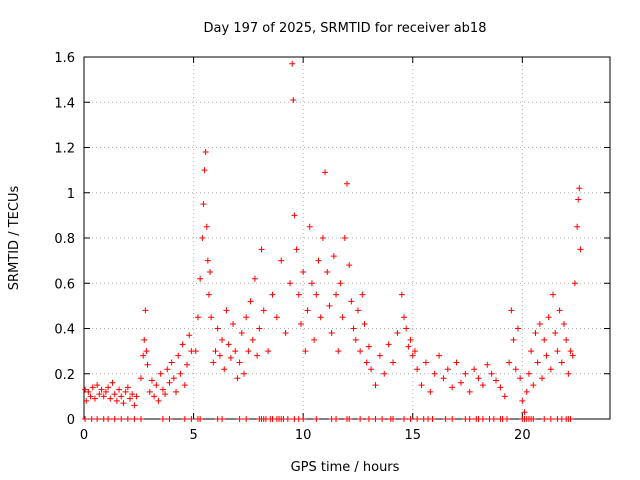 The image size is (640, 480). I want to click on y-tick-label: 0.2, so click(64, 375).